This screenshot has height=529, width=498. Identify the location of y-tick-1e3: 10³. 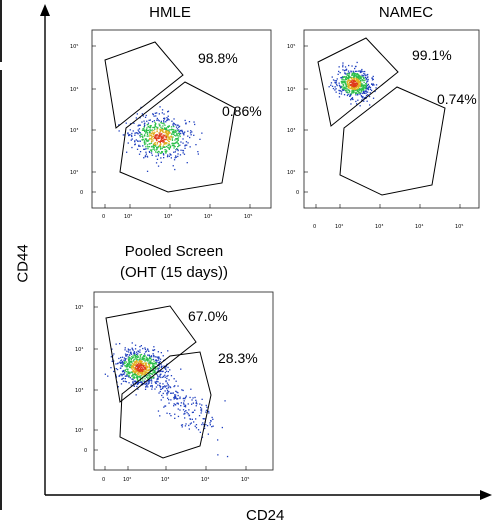
(291, 131).